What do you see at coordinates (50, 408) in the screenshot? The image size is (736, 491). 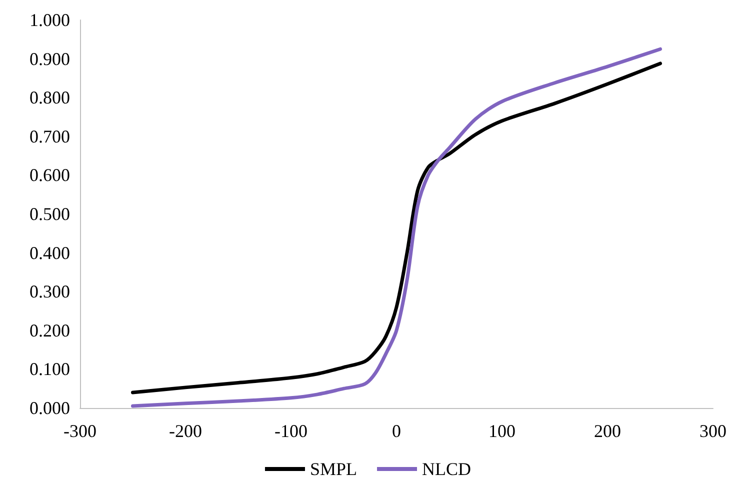 I see `y-tick-label: 0.000` at bounding box center [50, 408].